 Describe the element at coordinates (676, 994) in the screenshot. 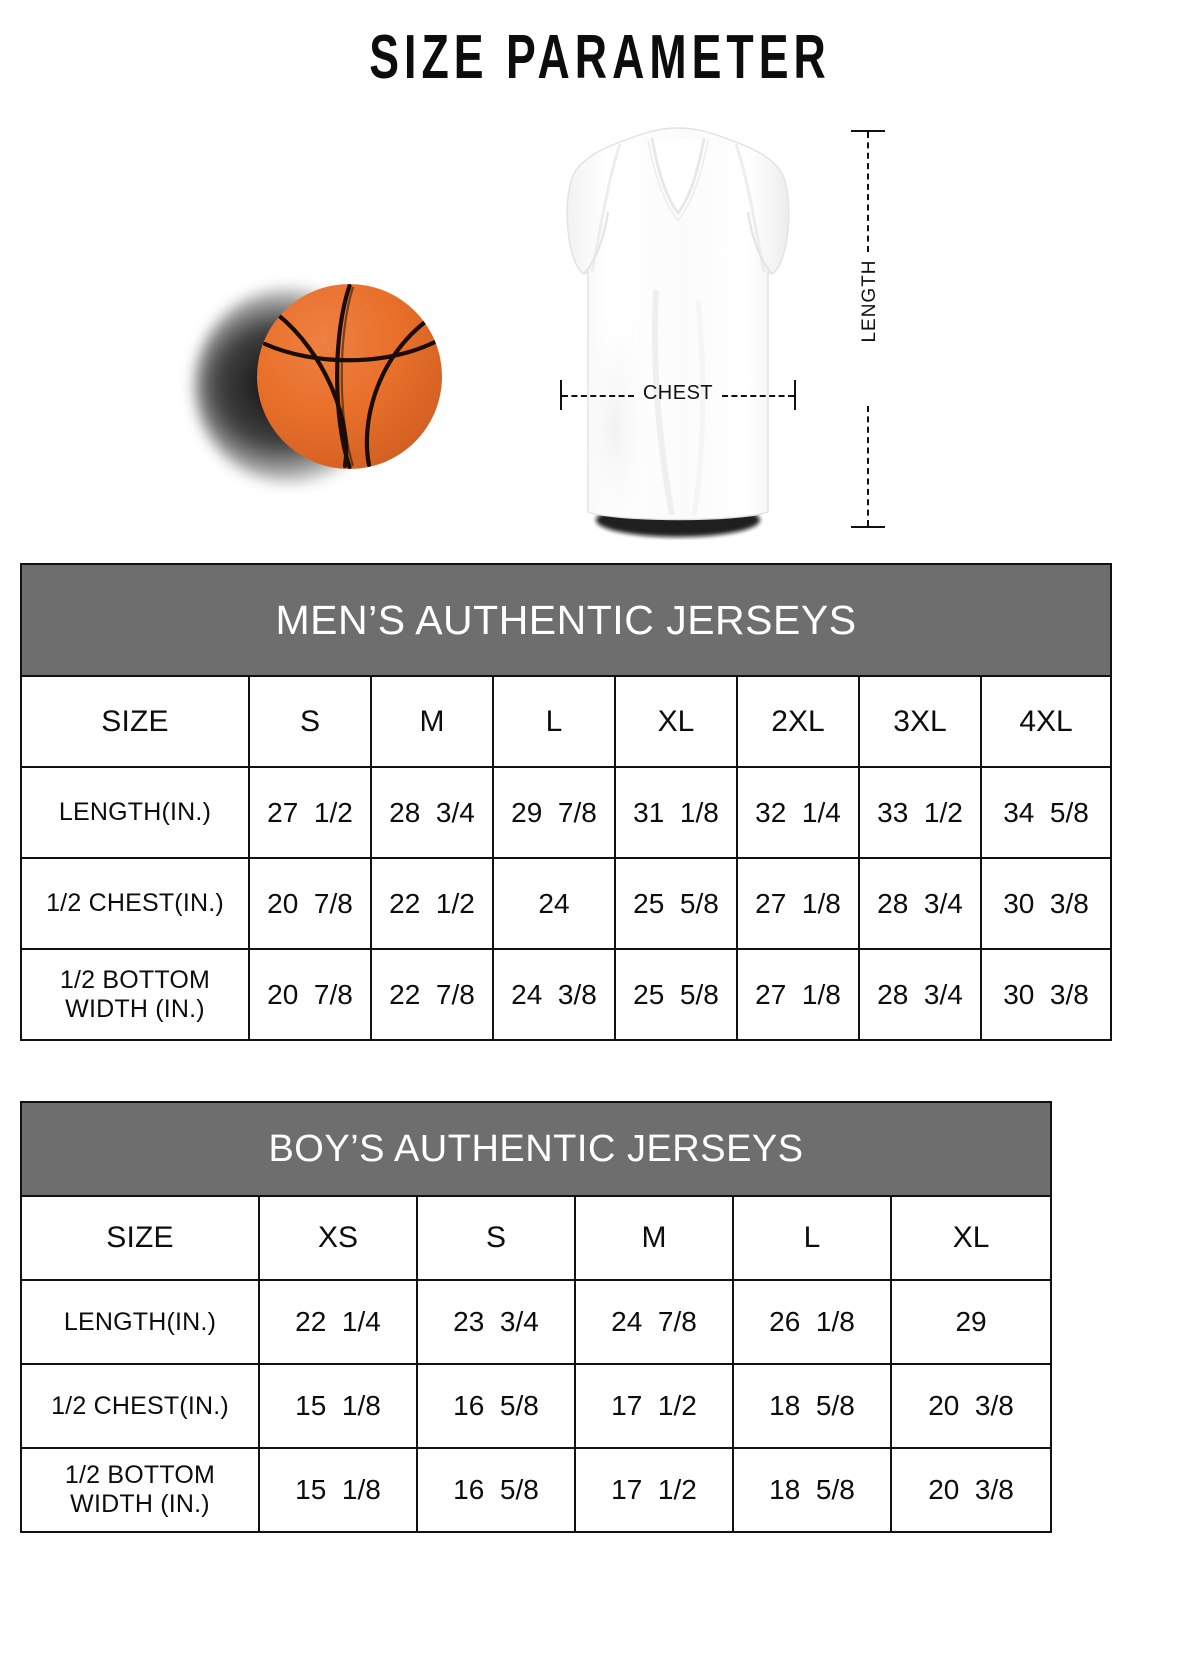

I see `mens-bottom-xl: 25 5/8` at that location.